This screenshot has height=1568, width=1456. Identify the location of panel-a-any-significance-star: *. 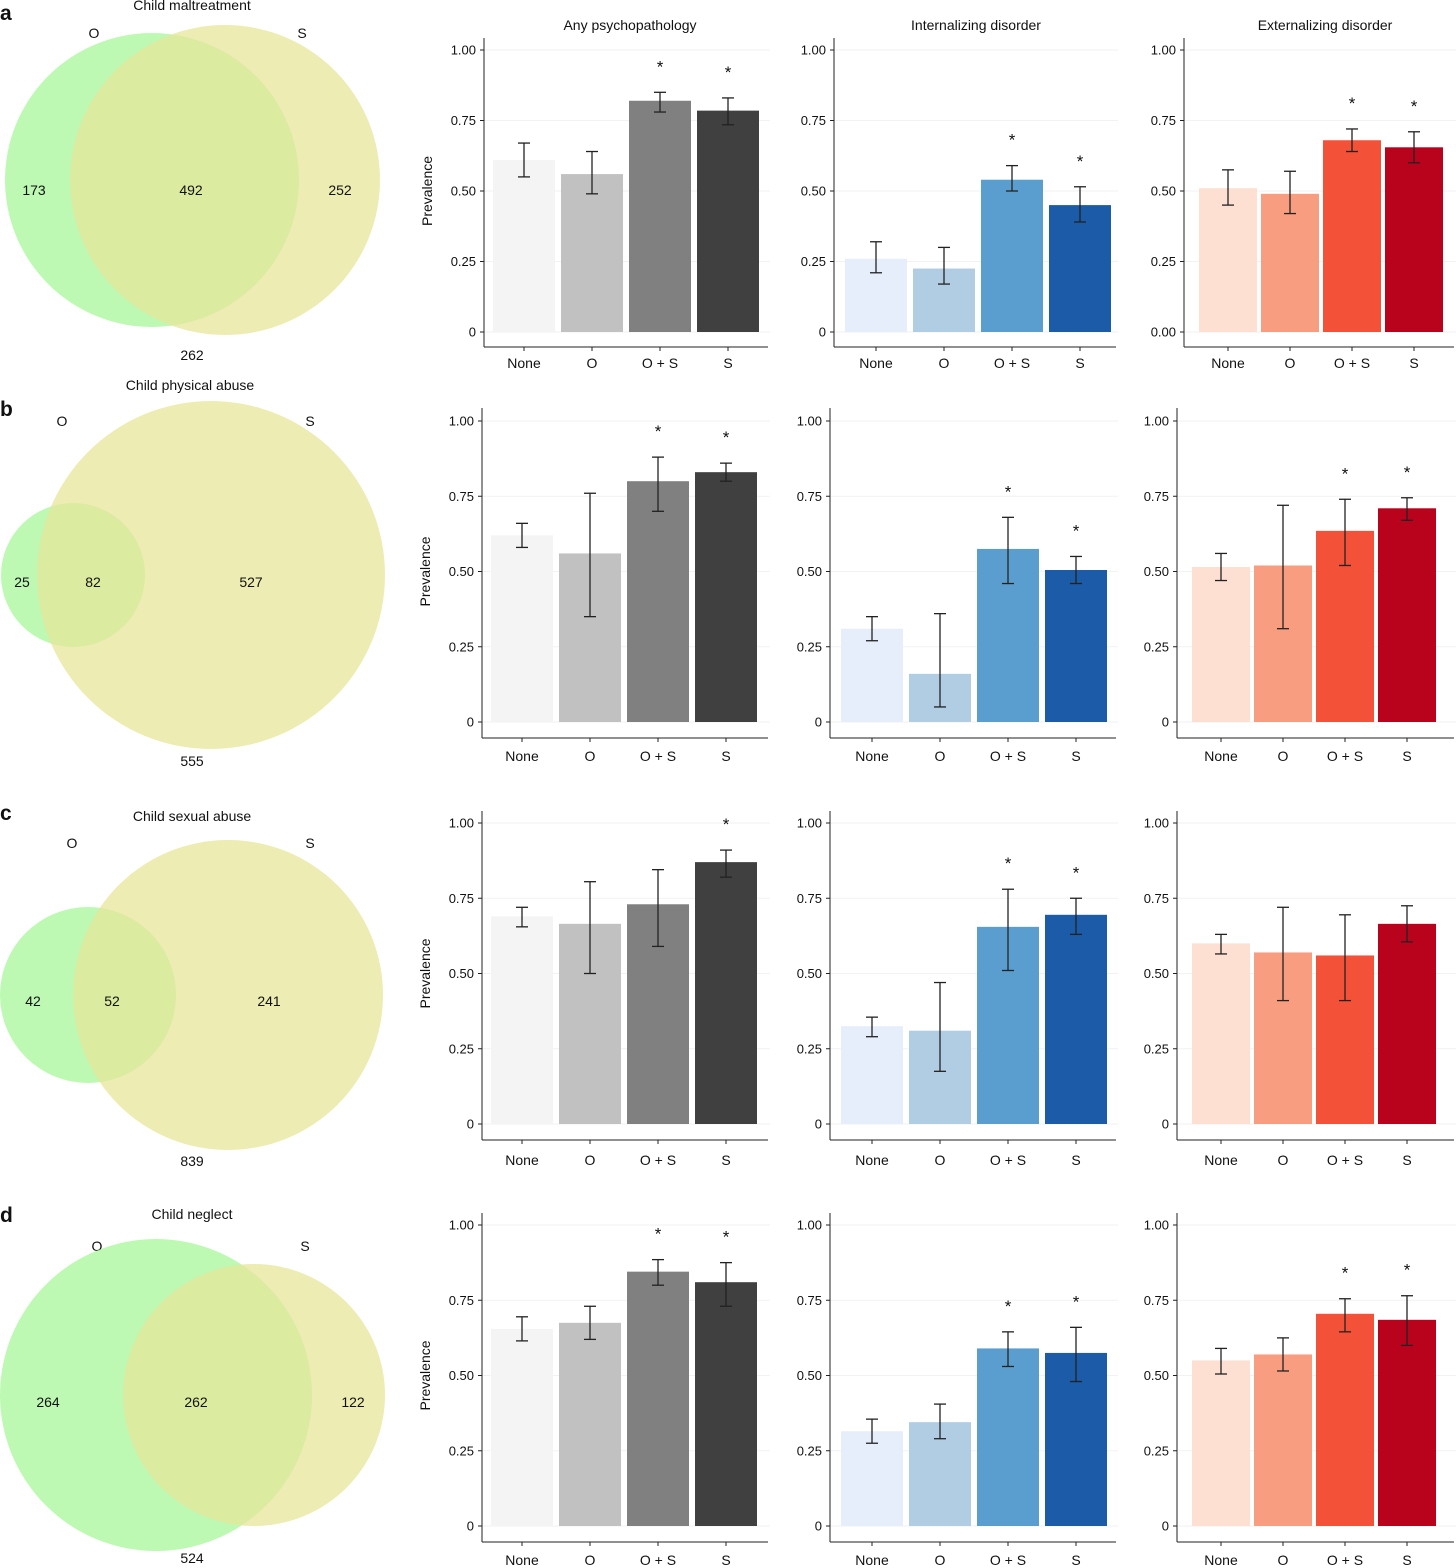
(728, 72).